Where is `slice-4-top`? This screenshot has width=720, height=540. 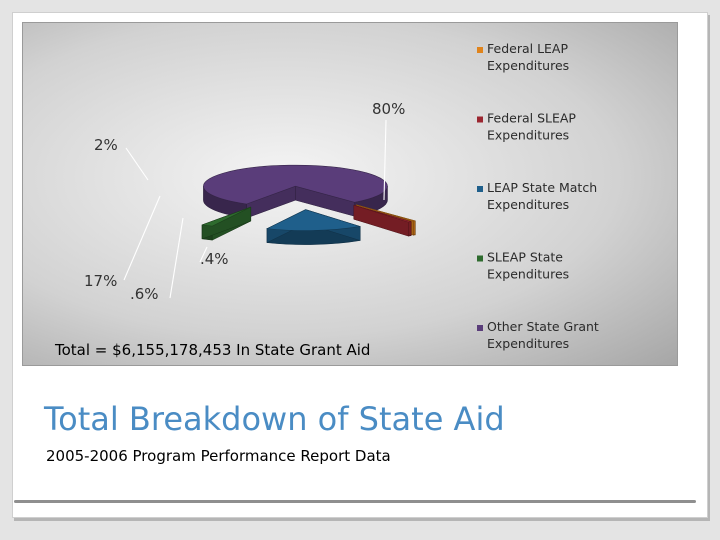 slice-4-top is located at coordinates (295, 184).